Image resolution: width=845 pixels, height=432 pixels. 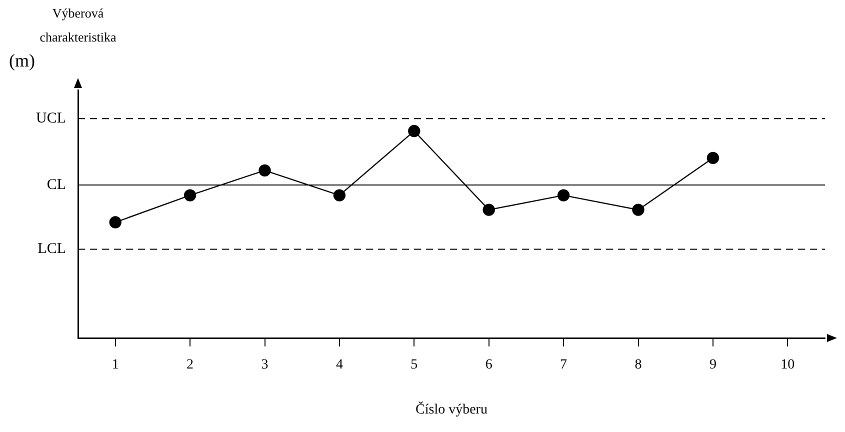 I want to click on x-tick-label: 1, so click(x=115, y=364).